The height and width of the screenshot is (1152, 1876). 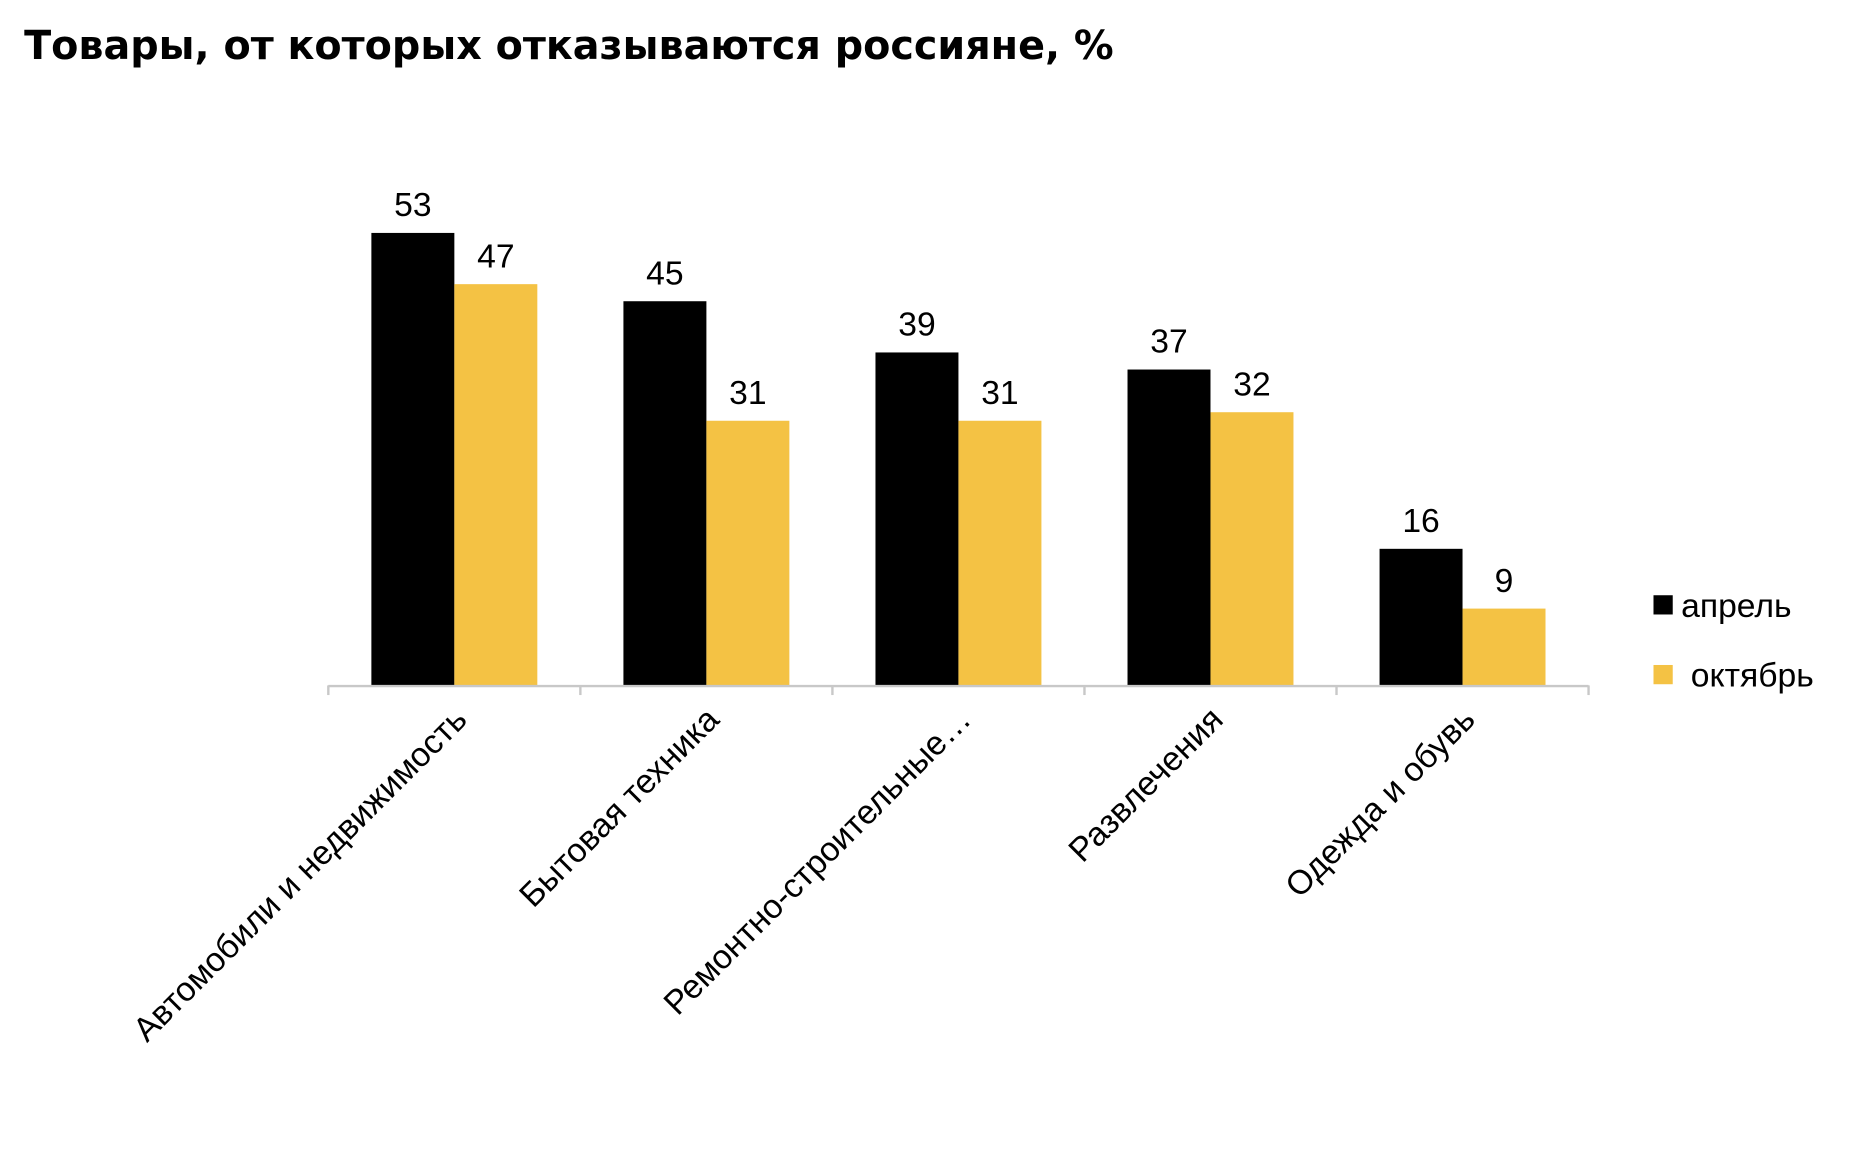 I want to click on category-label: Развлечения, so click(x=1146, y=785).